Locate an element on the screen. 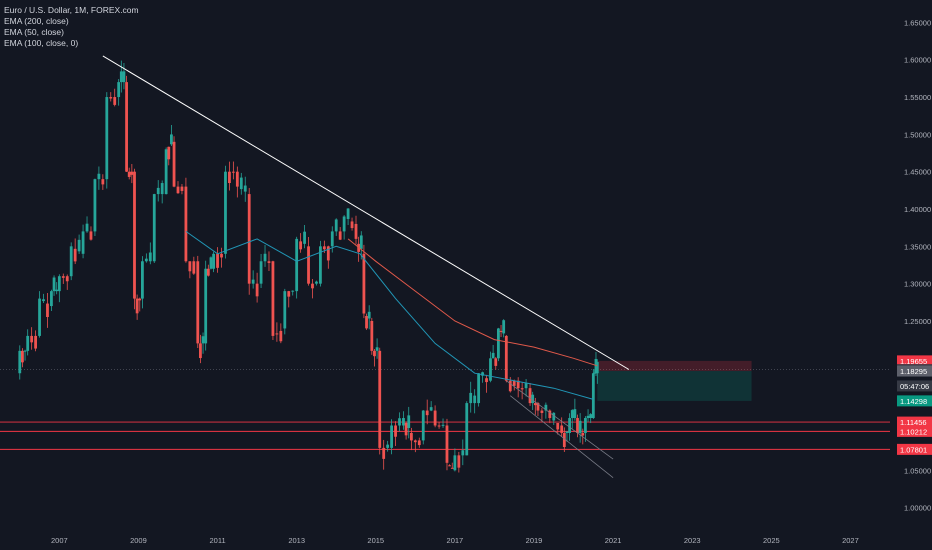 Image resolution: width=932 pixels, height=550 pixels. x-tick-label: 2011 is located at coordinates (217, 540).